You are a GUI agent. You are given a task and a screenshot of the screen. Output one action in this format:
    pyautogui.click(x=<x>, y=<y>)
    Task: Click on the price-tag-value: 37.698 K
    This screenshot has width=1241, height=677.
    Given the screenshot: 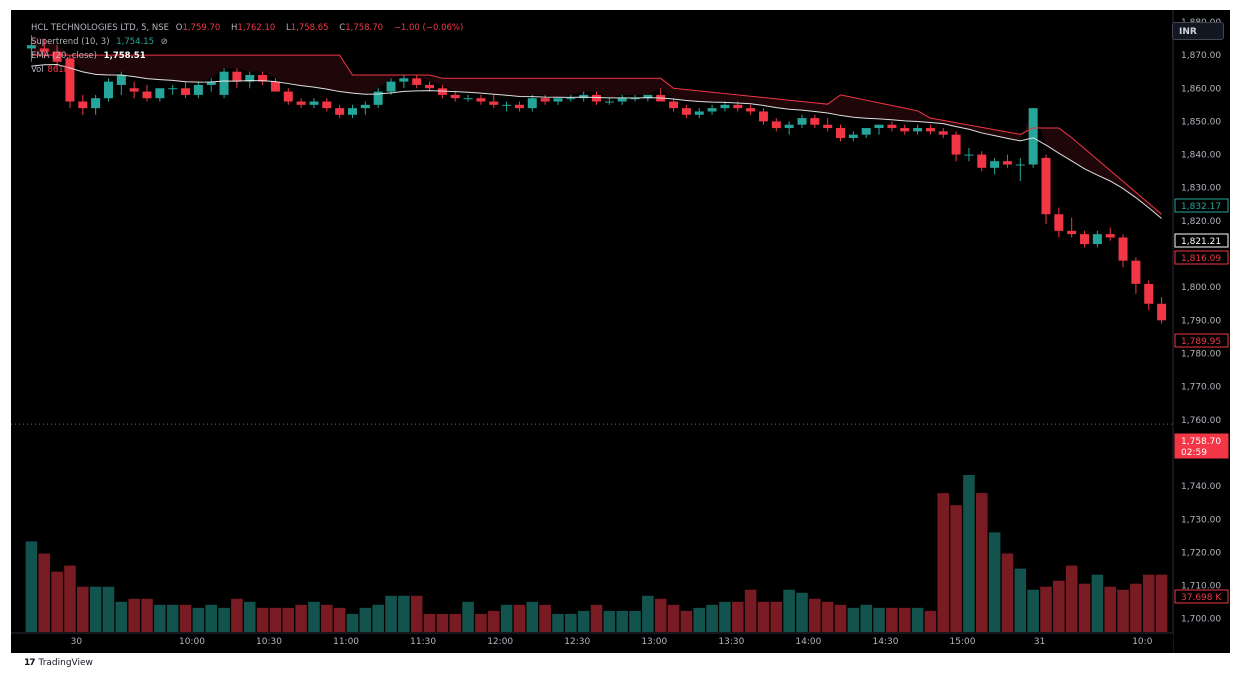 What is the action you would take?
    pyautogui.click(x=1201, y=598)
    